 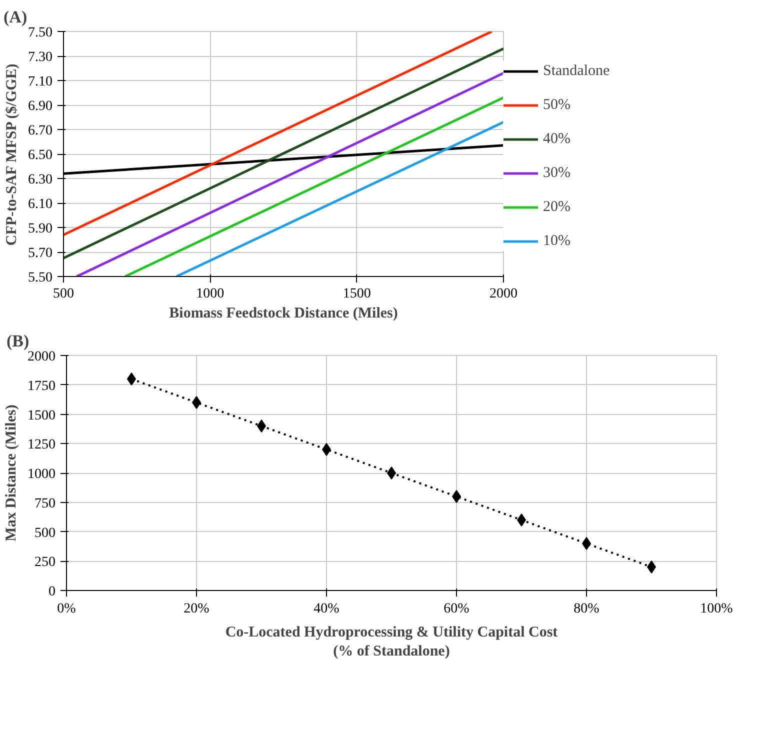 I want to click on y-tick-label: 5.90, so click(x=40, y=229).